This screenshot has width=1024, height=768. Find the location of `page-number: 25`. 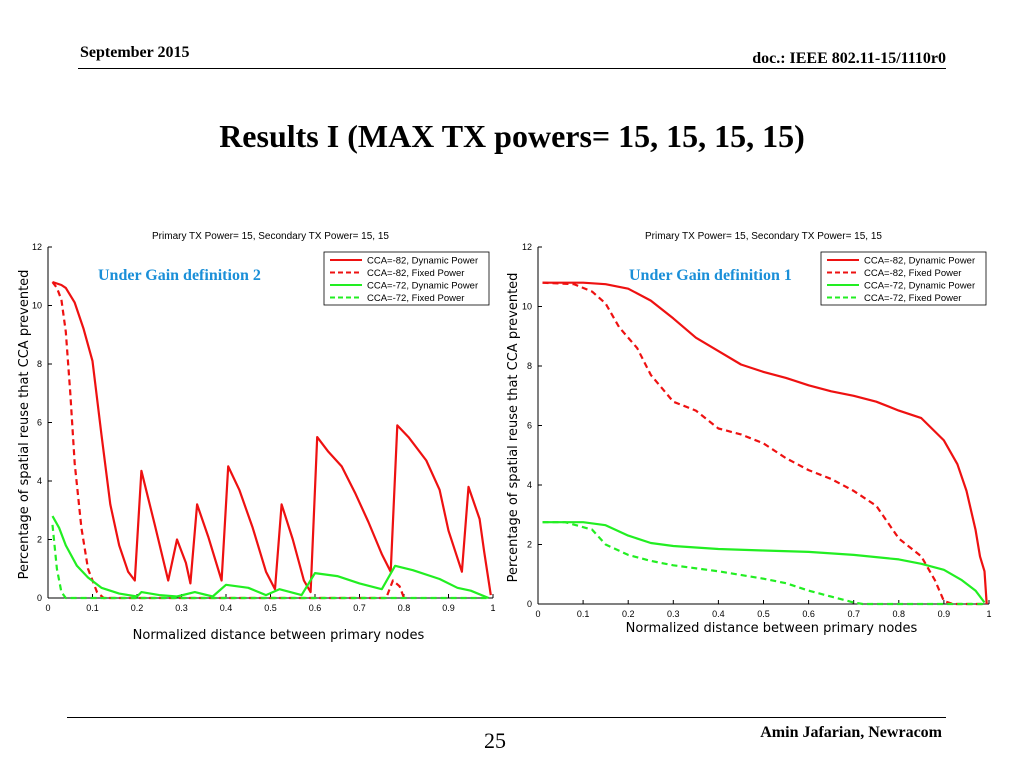

page-number: 25 is located at coordinates (495, 740).